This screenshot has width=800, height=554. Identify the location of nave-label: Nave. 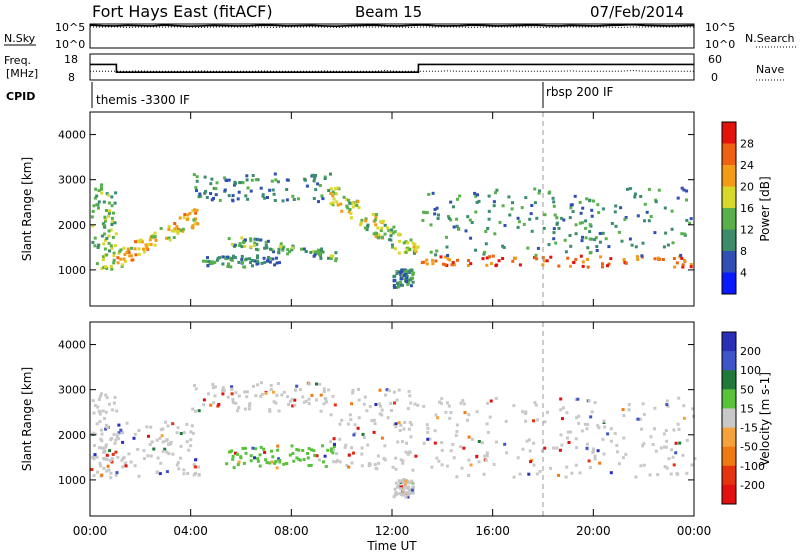
(770, 69).